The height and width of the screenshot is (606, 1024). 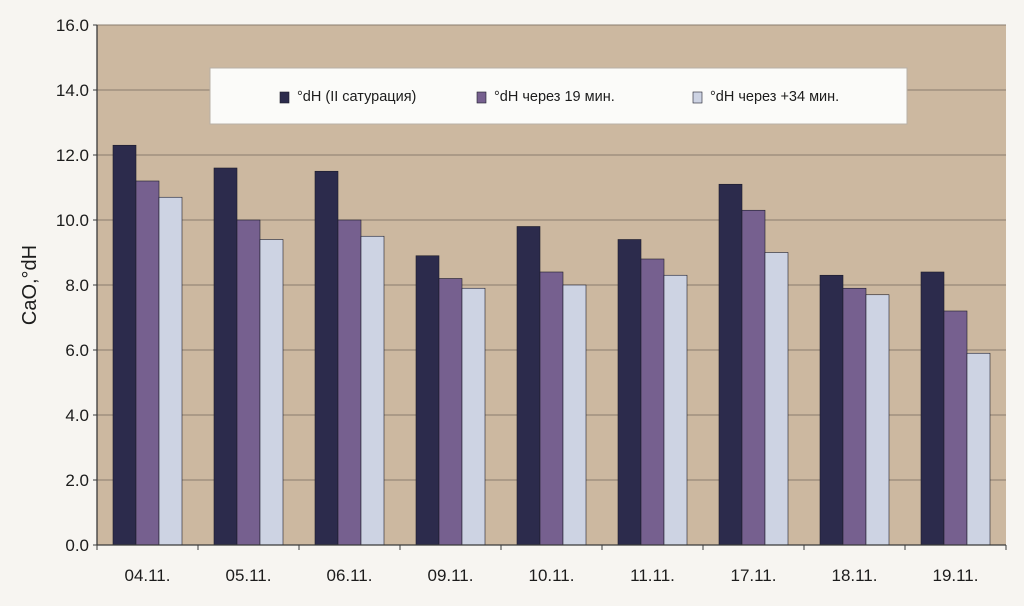 What do you see at coordinates (77, 285) in the screenshot?
I see `y-tick-label: 8.0` at bounding box center [77, 285].